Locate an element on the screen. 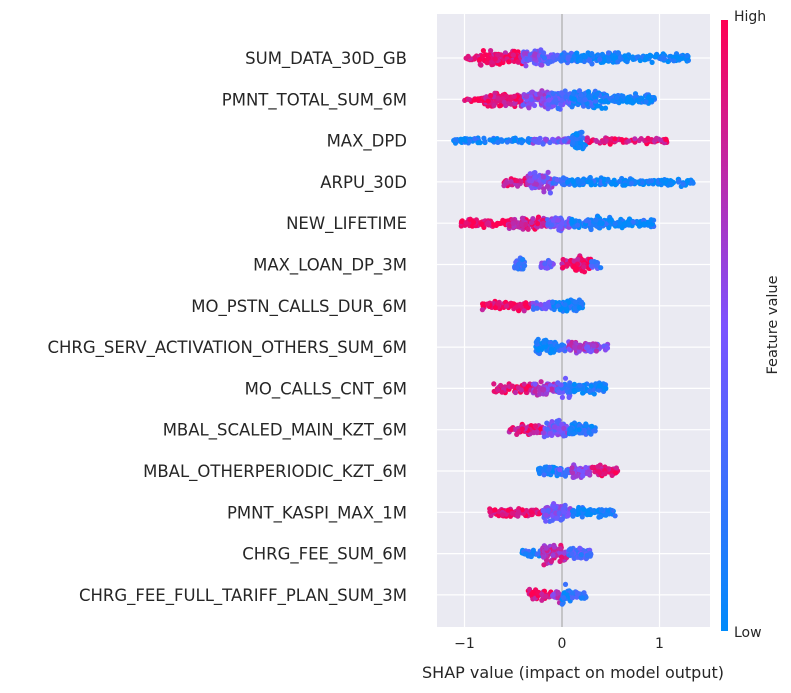  feature-label: MBAL_SCALED_MAIN_KZT_6M is located at coordinates (285, 431).